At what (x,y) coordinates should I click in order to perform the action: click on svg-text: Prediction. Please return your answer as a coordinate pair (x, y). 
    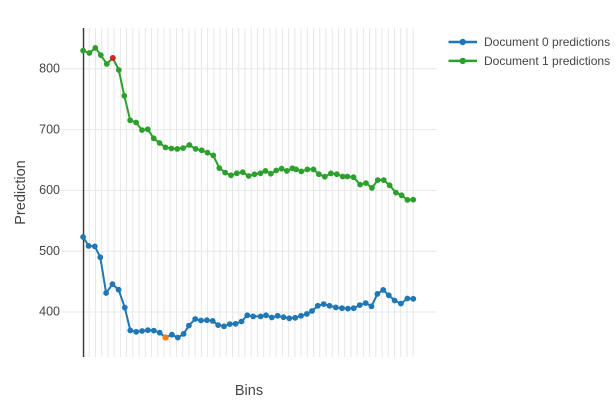
    Looking at the image, I should click on (21, 192).